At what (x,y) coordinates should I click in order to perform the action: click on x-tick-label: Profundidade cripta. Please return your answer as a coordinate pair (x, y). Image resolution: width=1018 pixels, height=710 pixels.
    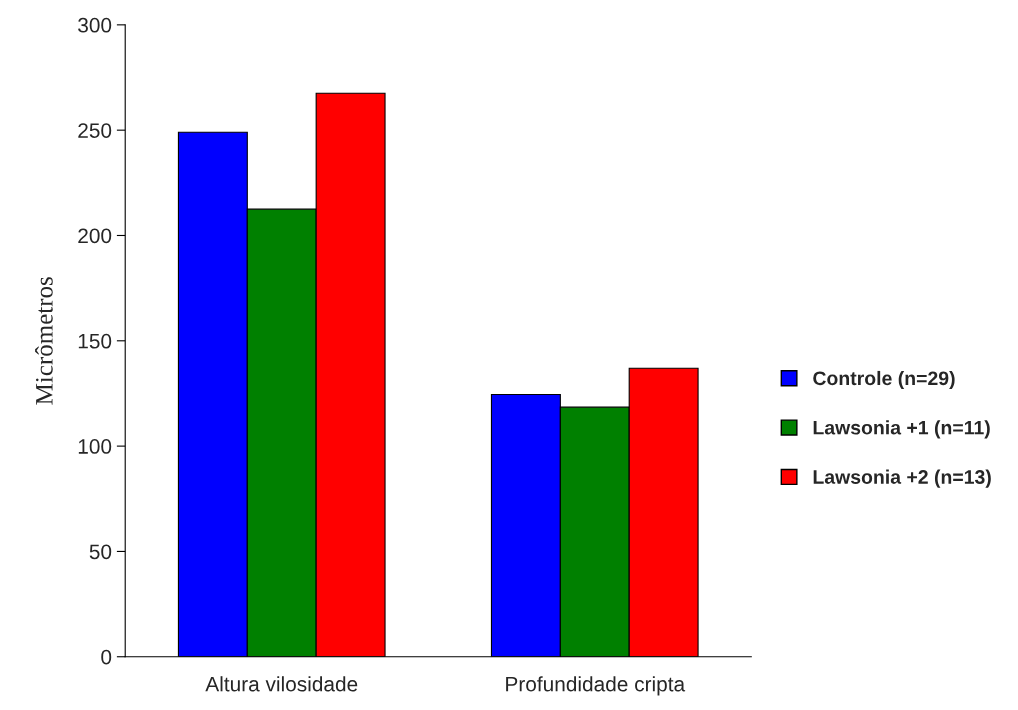
    Looking at the image, I should click on (596, 686).